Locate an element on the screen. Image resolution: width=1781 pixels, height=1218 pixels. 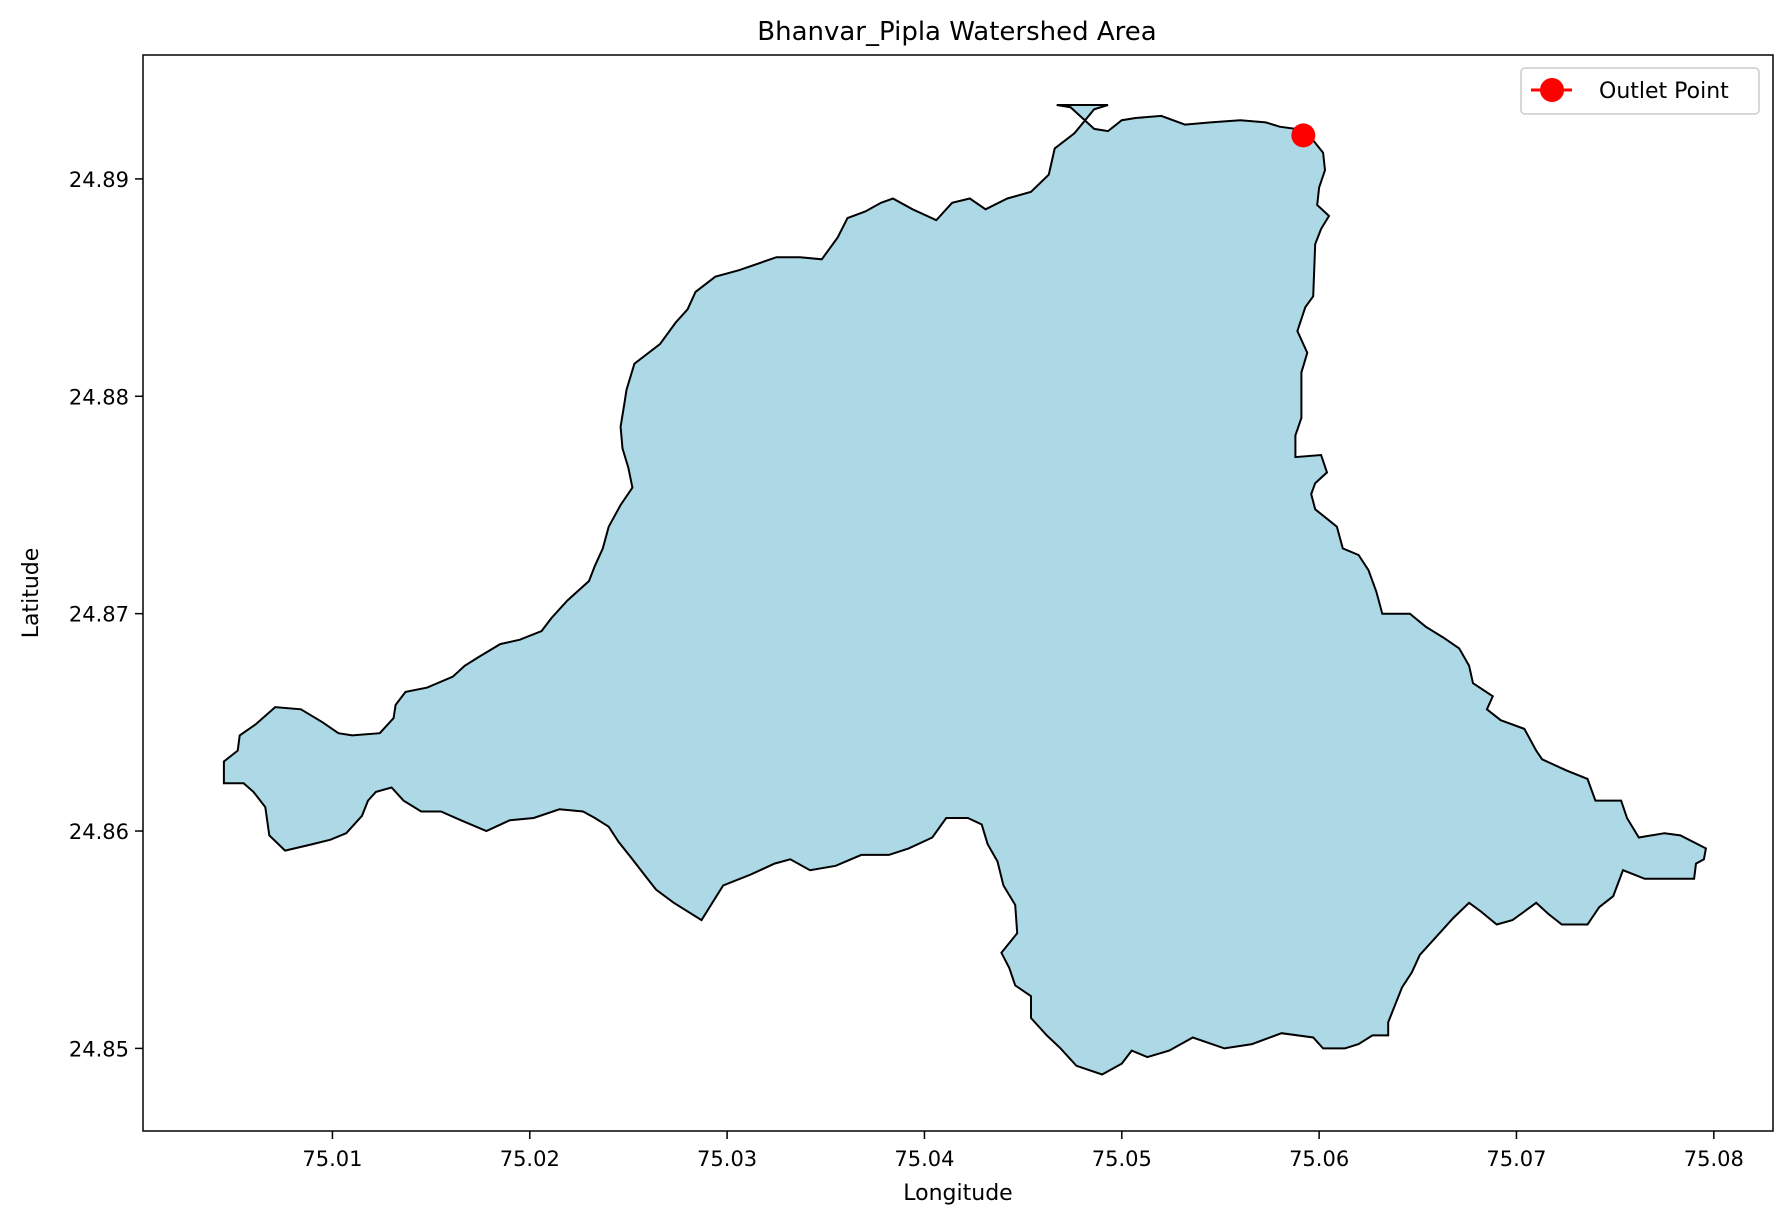
x-tick-label: 75.03 is located at coordinates (727, 1159).